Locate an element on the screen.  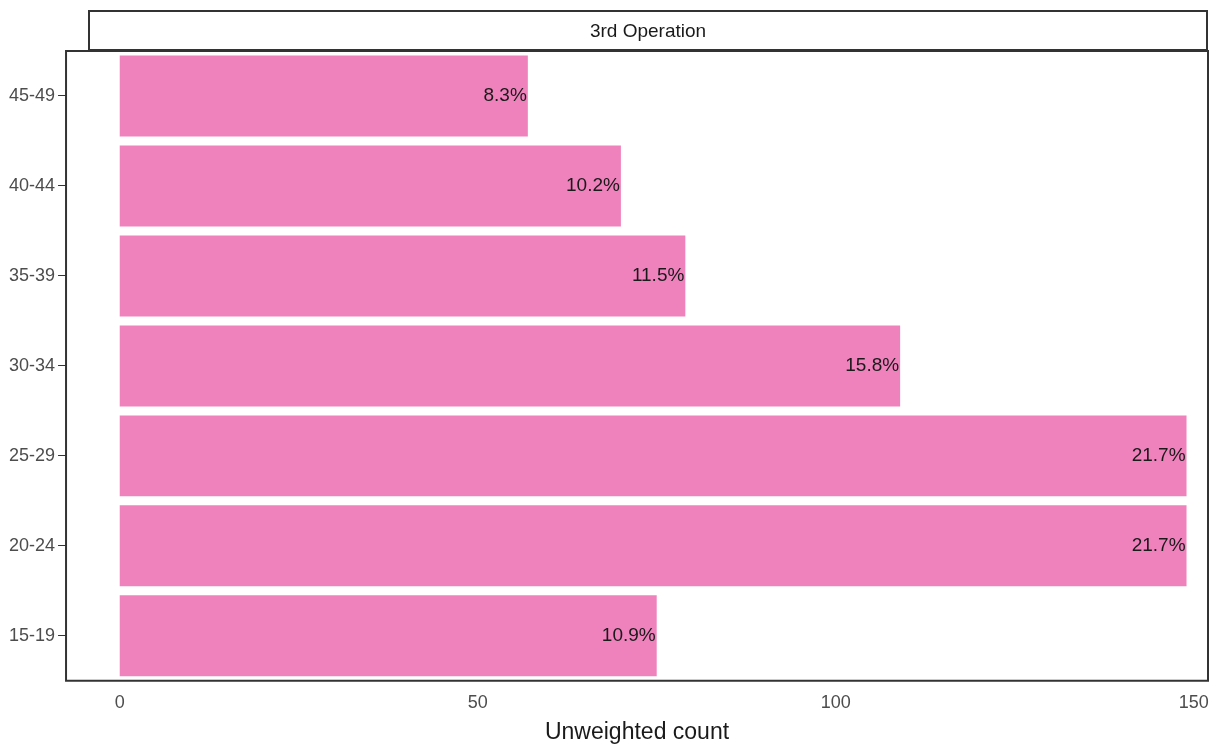
y-tick-label: 25-29 is located at coordinates (32, 454).